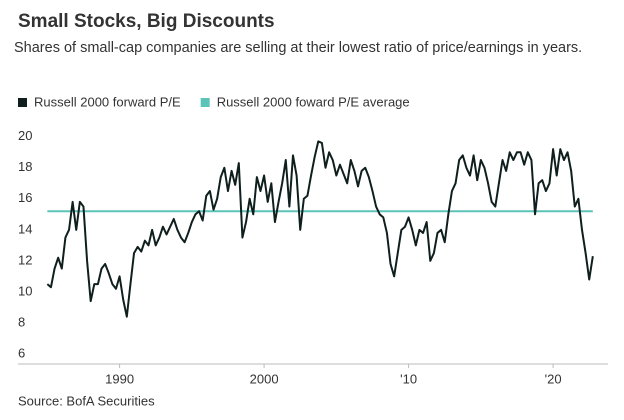  What do you see at coordinates (313, 101) in the screenshot?
I see `legend-label: Russell 2000 foward P/E average` at bounding box center [313, 101].